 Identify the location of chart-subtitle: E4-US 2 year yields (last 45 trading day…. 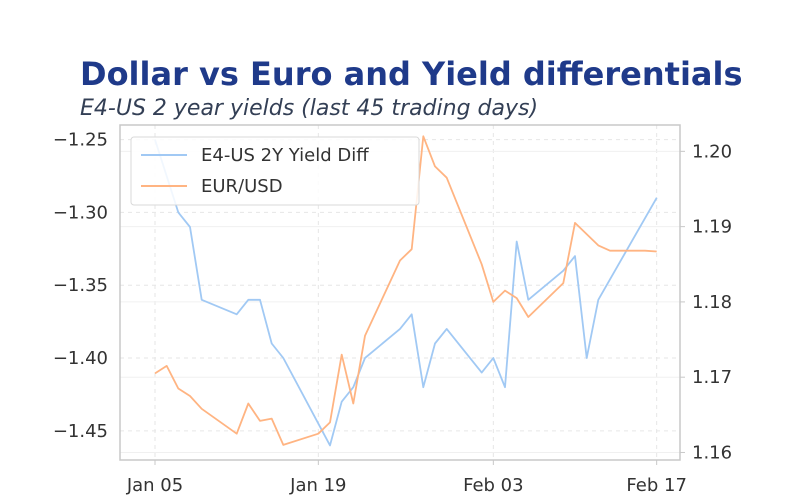
(309, 108).